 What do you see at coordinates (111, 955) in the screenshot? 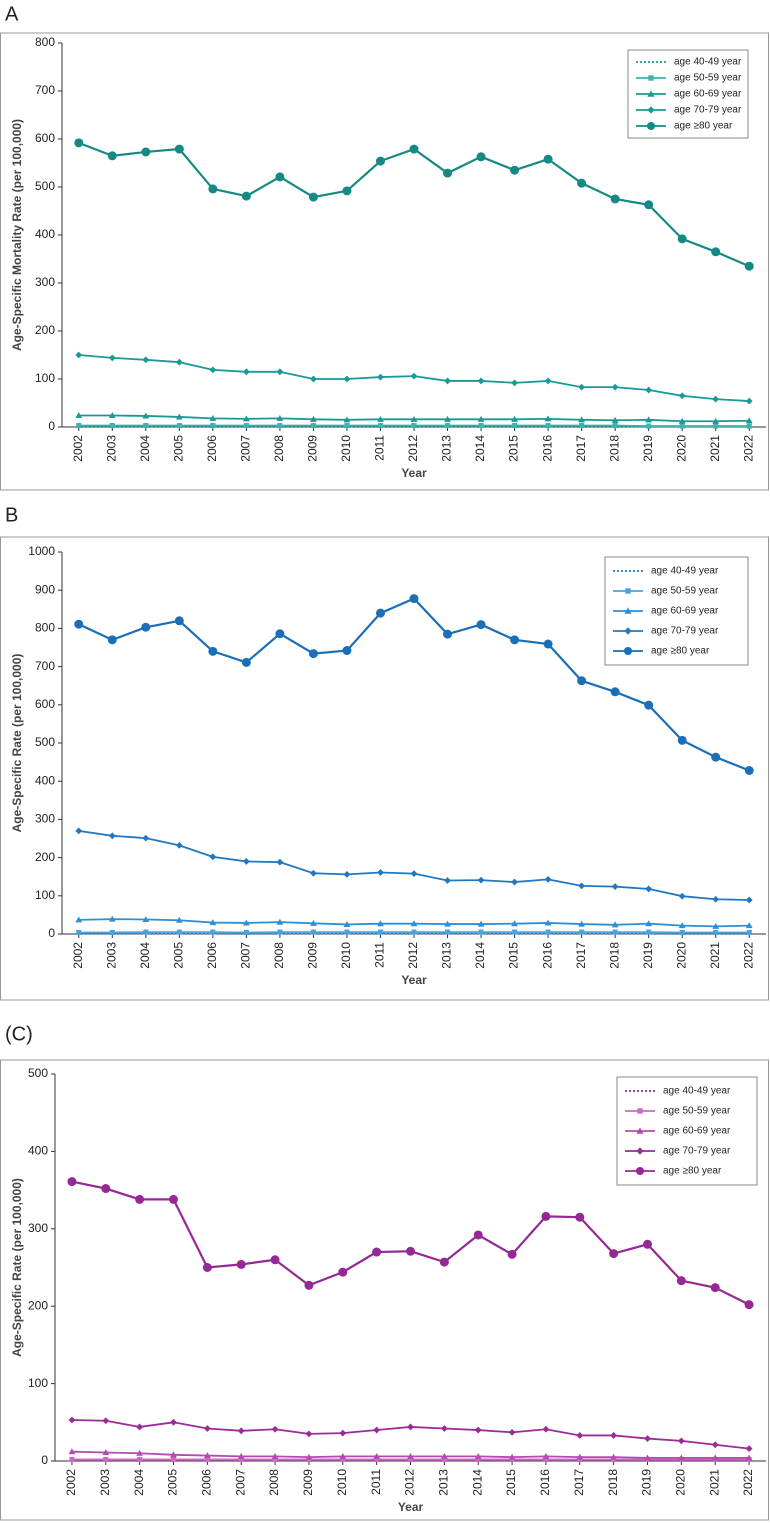
I see `x-tick-label: 2003` at bounding box center [111, 955].